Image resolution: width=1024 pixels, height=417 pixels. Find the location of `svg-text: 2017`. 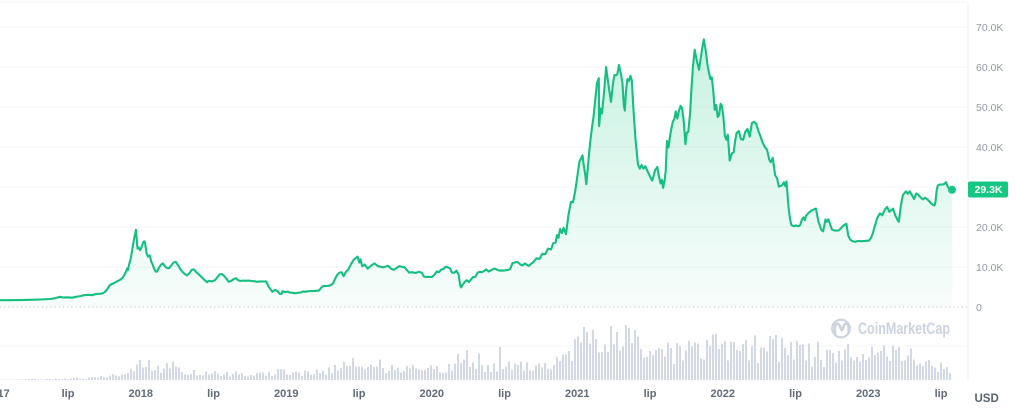

svg-text: 2017 is located at coordinates (5, 394).